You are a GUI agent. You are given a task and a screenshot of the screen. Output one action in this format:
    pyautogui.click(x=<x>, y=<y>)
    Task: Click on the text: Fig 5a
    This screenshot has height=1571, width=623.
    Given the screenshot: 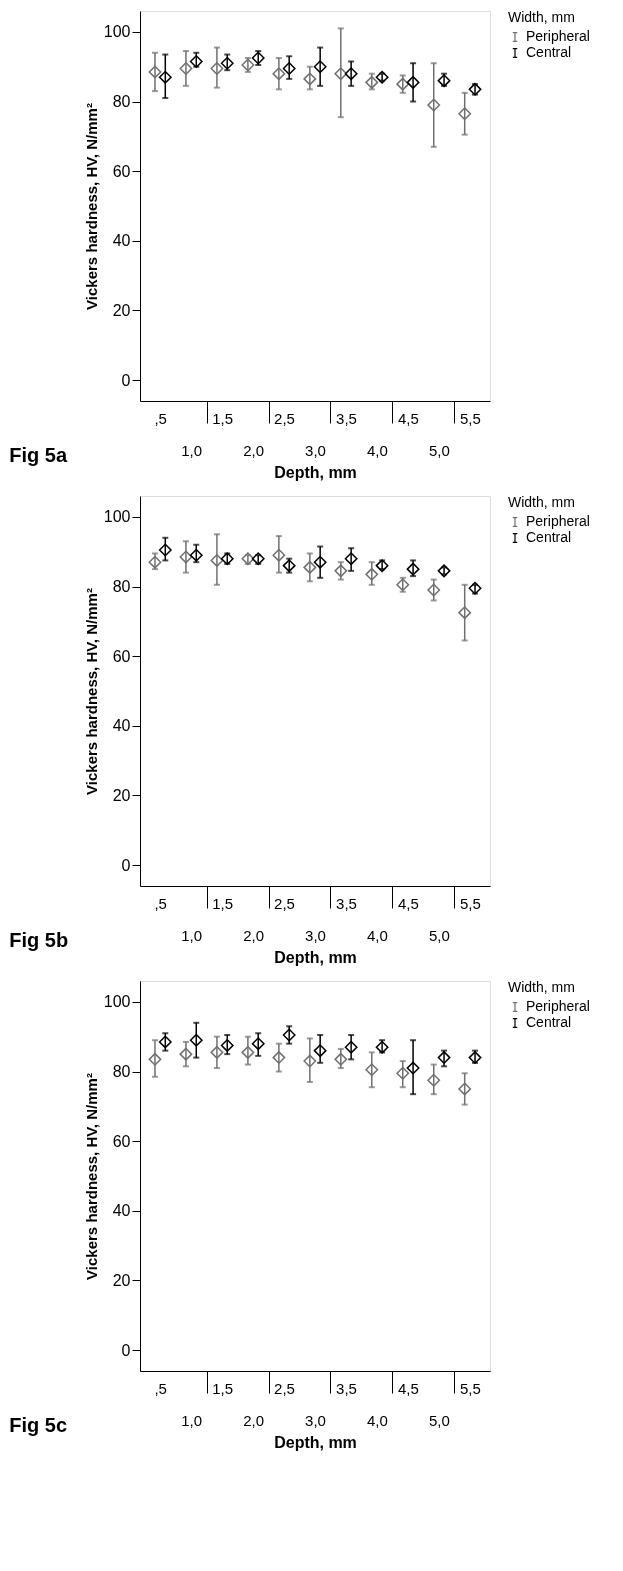 What is the action you would take?
    pyautogui.click(x=38, y=455)
    